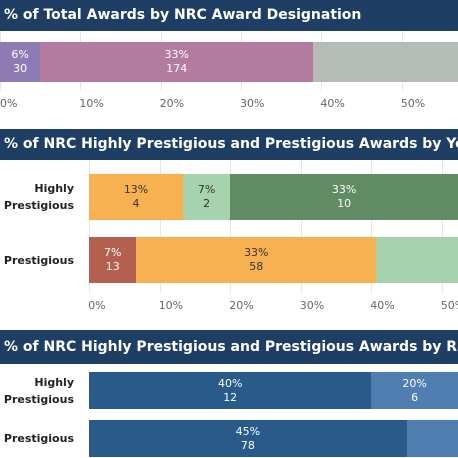  Describe the element at coordinates (20, 68) in the screenshot. I see `data-label-count: 30` at that location.